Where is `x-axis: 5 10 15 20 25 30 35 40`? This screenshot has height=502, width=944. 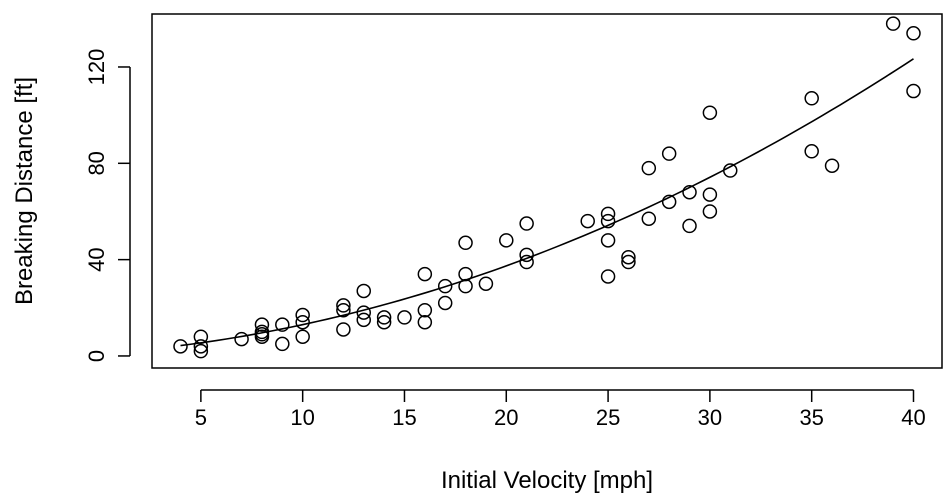
x-axis: 5 10 15 20 25 30 35 40 is located at coordinates (560, 409).